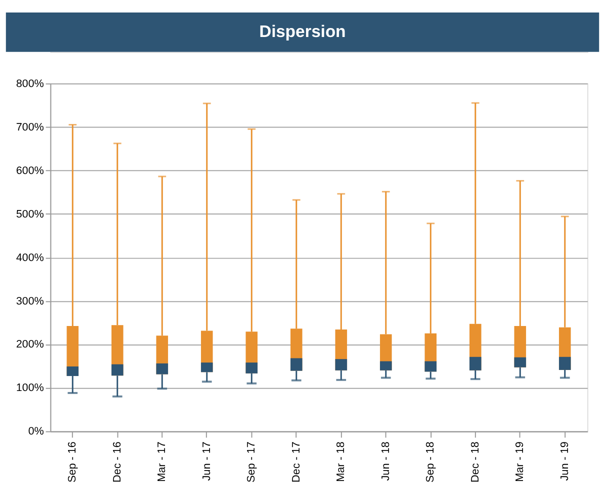 The image size is (605, 492). What do you see at coordinates (302, 32) in the screenshot?
I see `chart-title: Dispersion` at bounding box center [302, 32].